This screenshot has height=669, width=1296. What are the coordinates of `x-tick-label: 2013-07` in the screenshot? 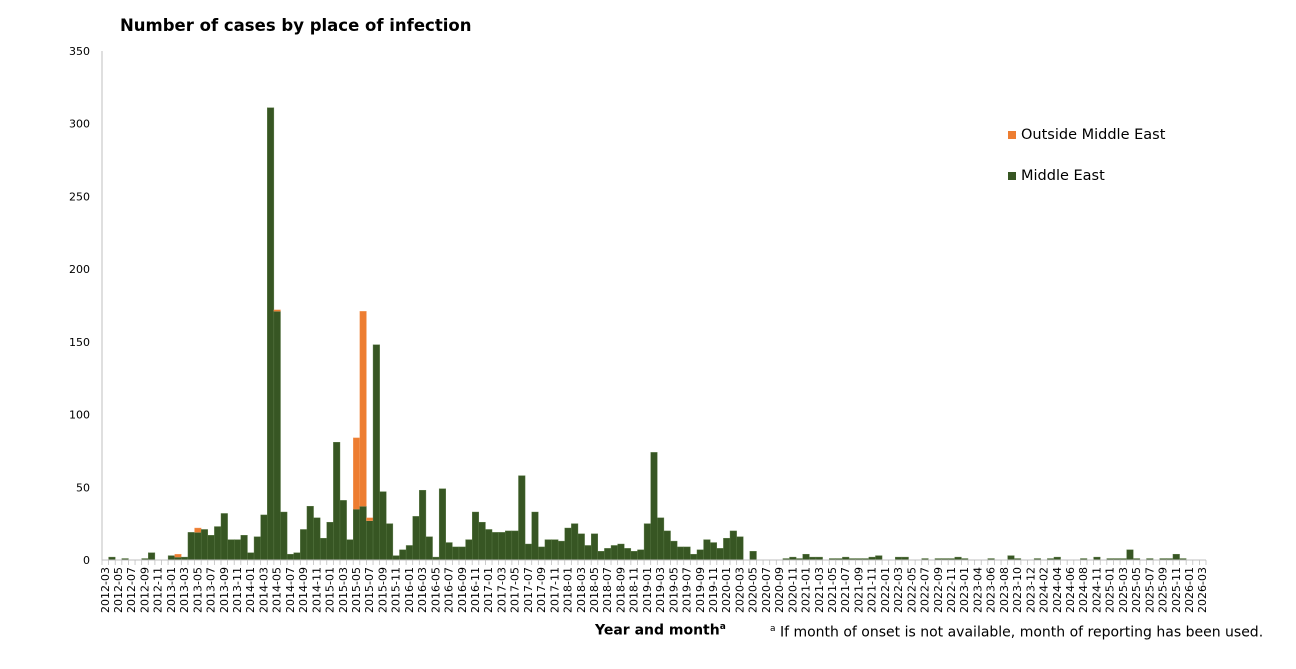 It's located at (211, 590).